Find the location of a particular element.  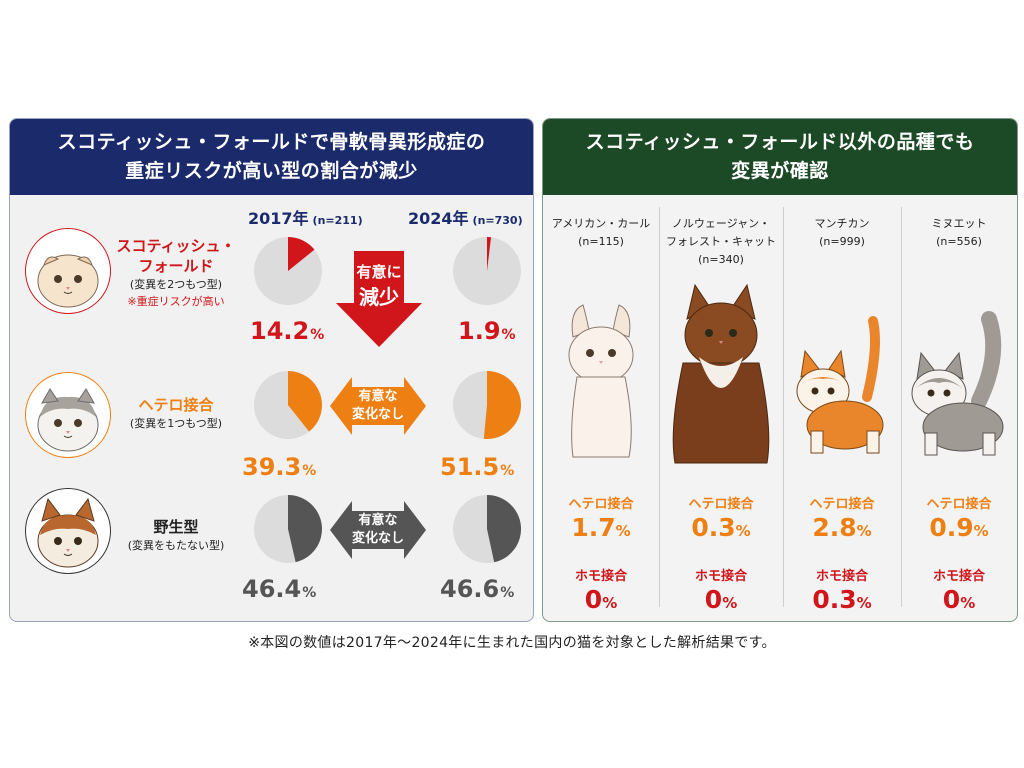

pct-fold-2024: 1.9% is located at coordinates (487, 331).